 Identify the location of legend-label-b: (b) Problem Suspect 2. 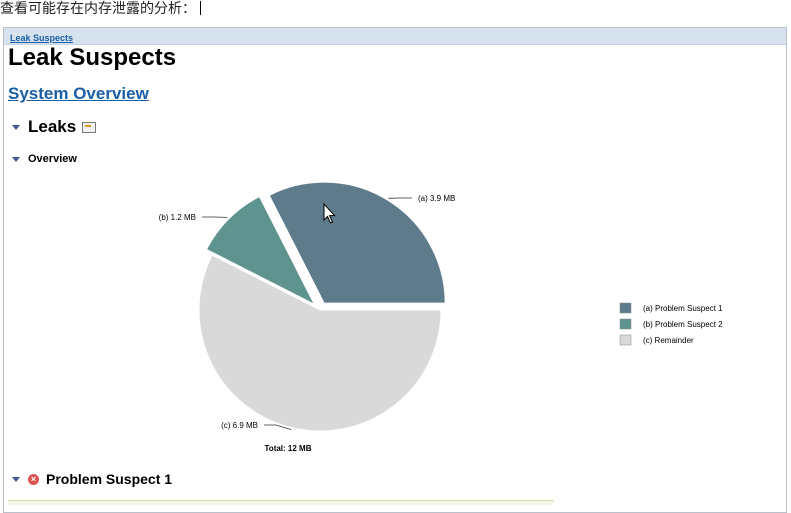
(683, 324).